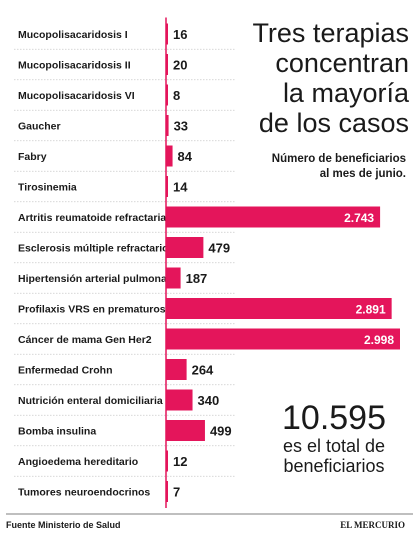 This screenshot has height=546, width=419. What do you see at coordinates (371, 310) in the screenshot?
I see `data-label: 2.891` at bounding box center [371, 310].